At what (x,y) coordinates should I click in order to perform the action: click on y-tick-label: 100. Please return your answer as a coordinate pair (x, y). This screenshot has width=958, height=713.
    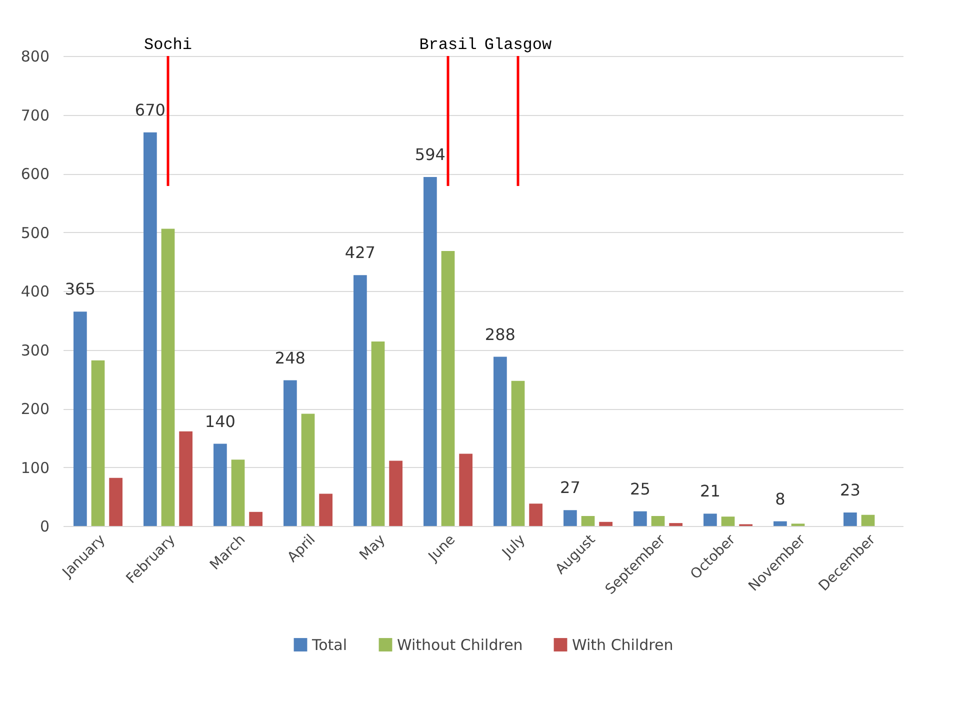
    Looking at the image, I should click on (35, 467).